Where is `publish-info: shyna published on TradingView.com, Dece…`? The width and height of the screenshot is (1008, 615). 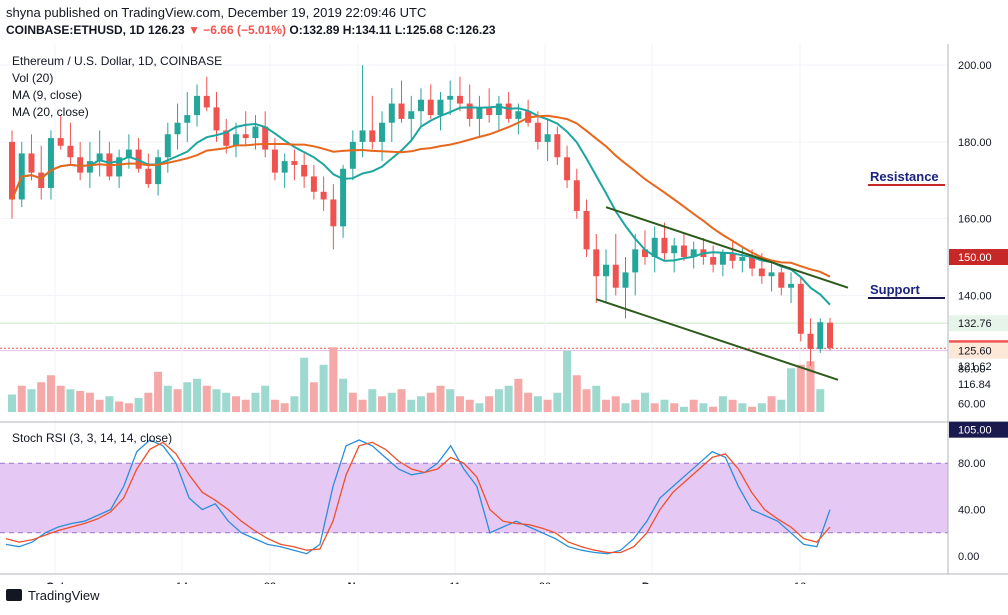 publish-info: shyna published on TradingView.com, Dece… is located at coordinates (216, 12).